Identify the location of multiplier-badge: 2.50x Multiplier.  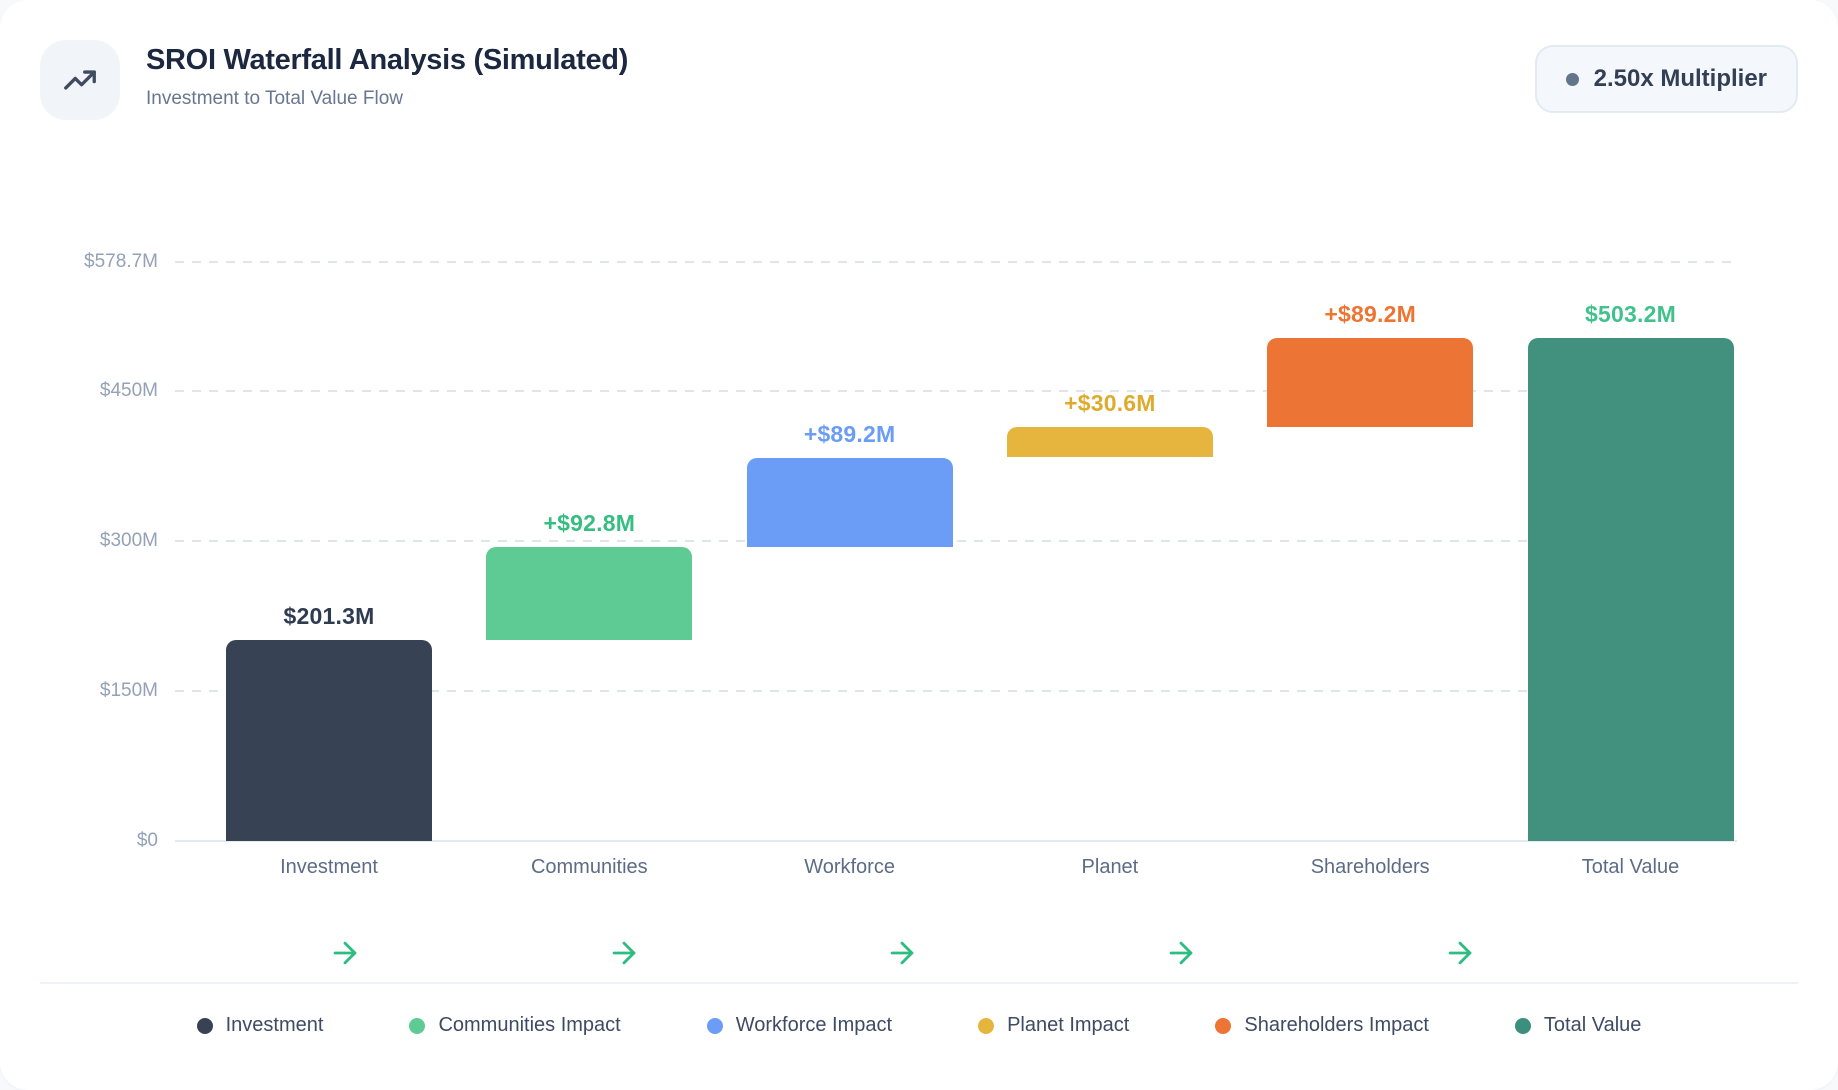
(1666, 79).